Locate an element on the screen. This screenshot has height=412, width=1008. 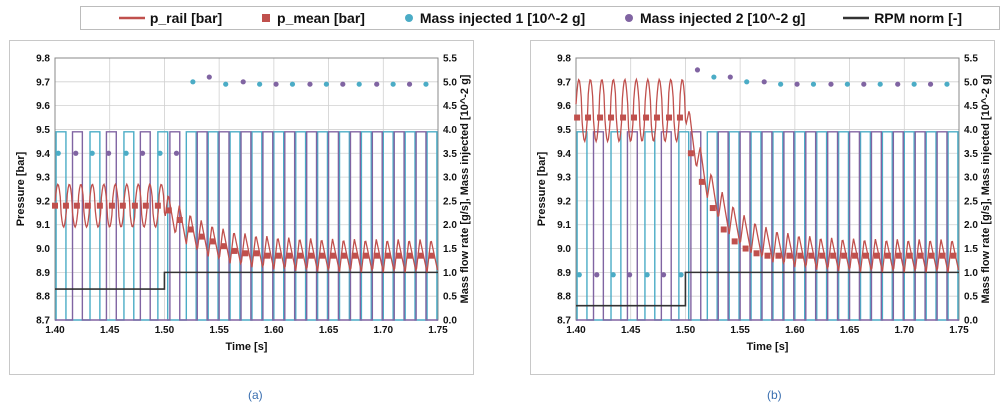
legend-item-mass-injected-2: Mass injected 2 [10^-2 g] is located at coordinates (713, 18).